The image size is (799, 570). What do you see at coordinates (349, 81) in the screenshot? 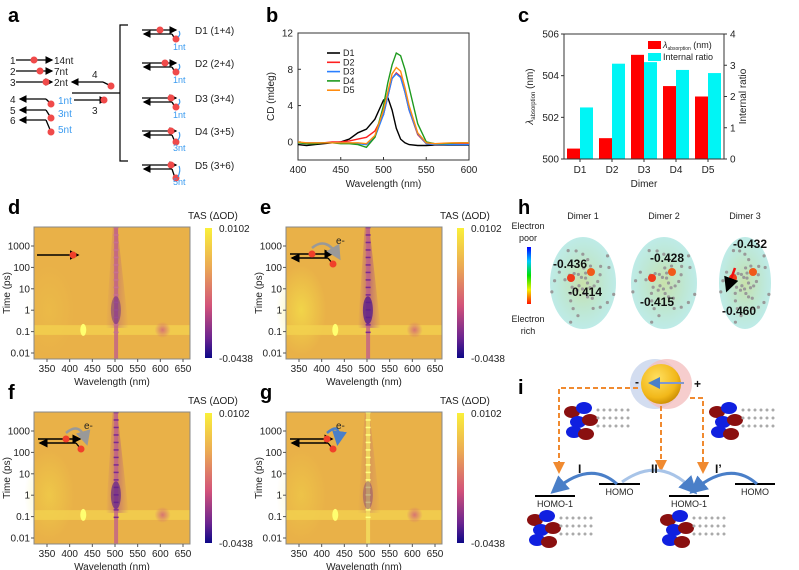
I see `legend-label-D4: D4` at bounding box center [349, 81].